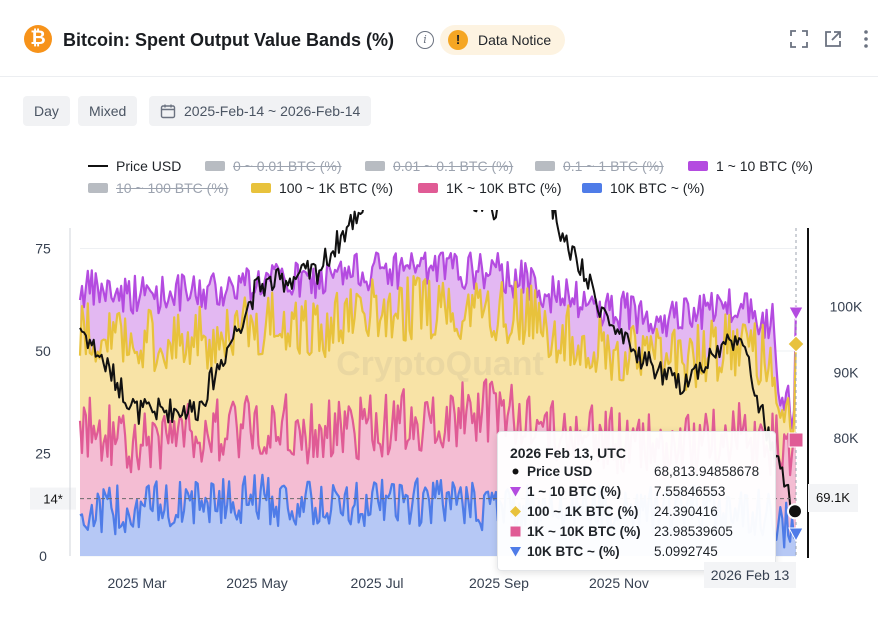  I want to click on info-icon: i, so click(425, 40).